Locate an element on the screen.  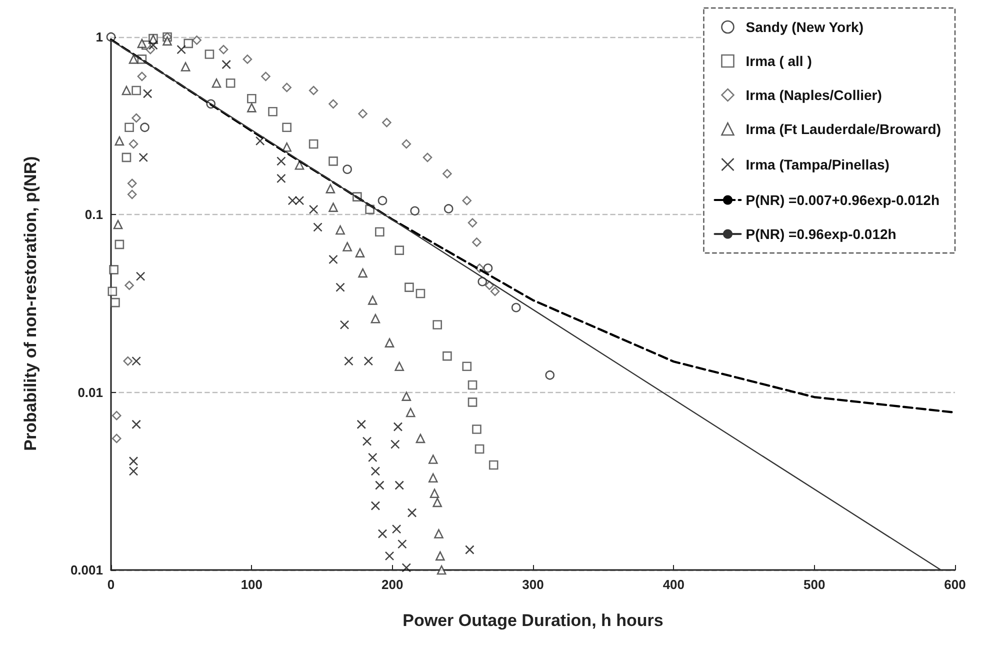
x-tick-label: 200 is located at coordinates (392, 584).